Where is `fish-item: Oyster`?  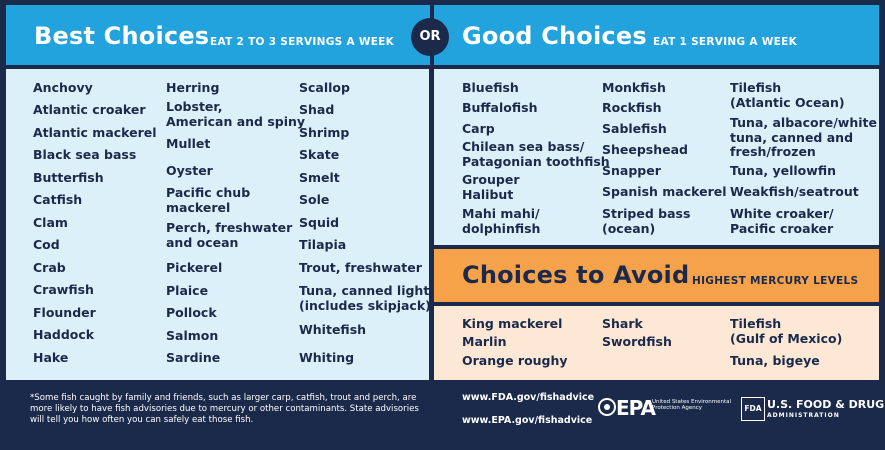
fish-item: Oyster is located at coordinates (189, 170).